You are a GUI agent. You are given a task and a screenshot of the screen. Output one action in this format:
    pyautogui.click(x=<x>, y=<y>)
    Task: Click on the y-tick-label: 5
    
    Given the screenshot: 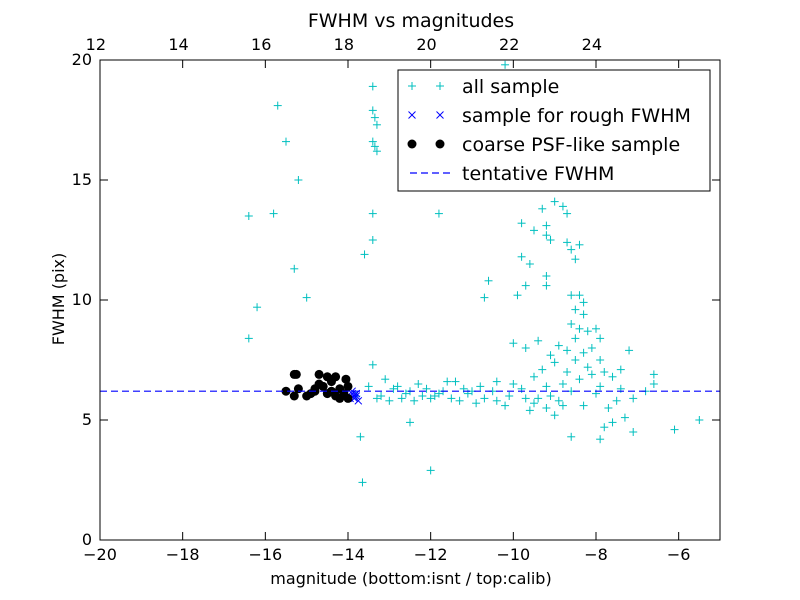 What is the action you would take?
    pyautogui.click(x=87, y=419)
    